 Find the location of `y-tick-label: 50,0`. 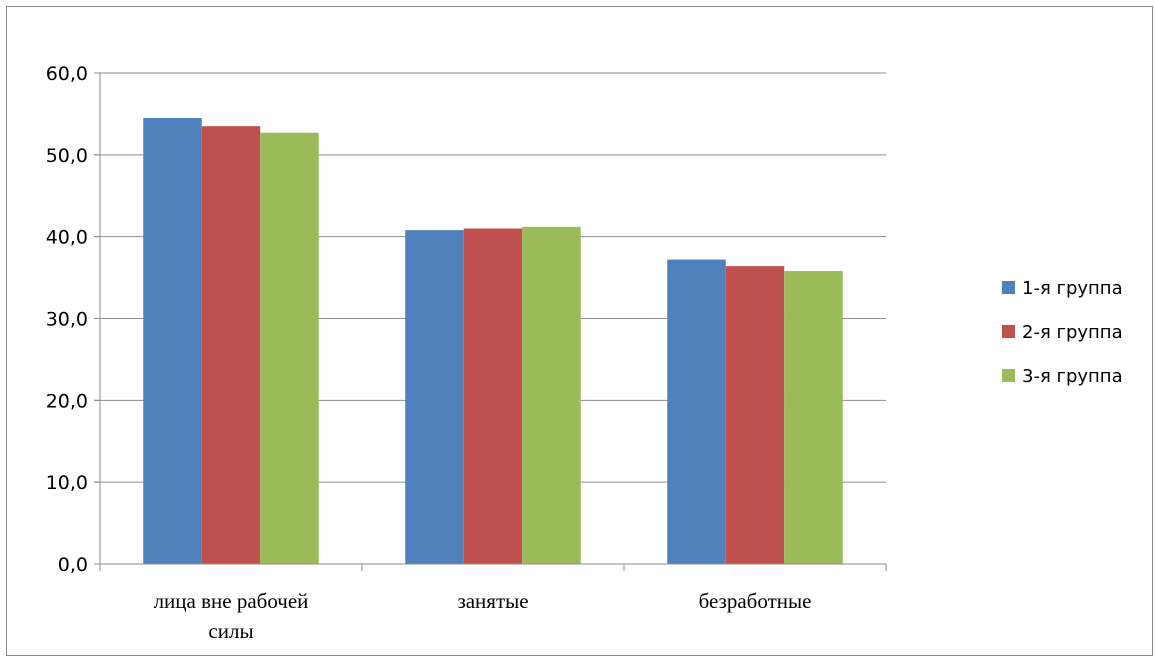

y-tick-label: 50,0 is located at coordinates (67, 156).